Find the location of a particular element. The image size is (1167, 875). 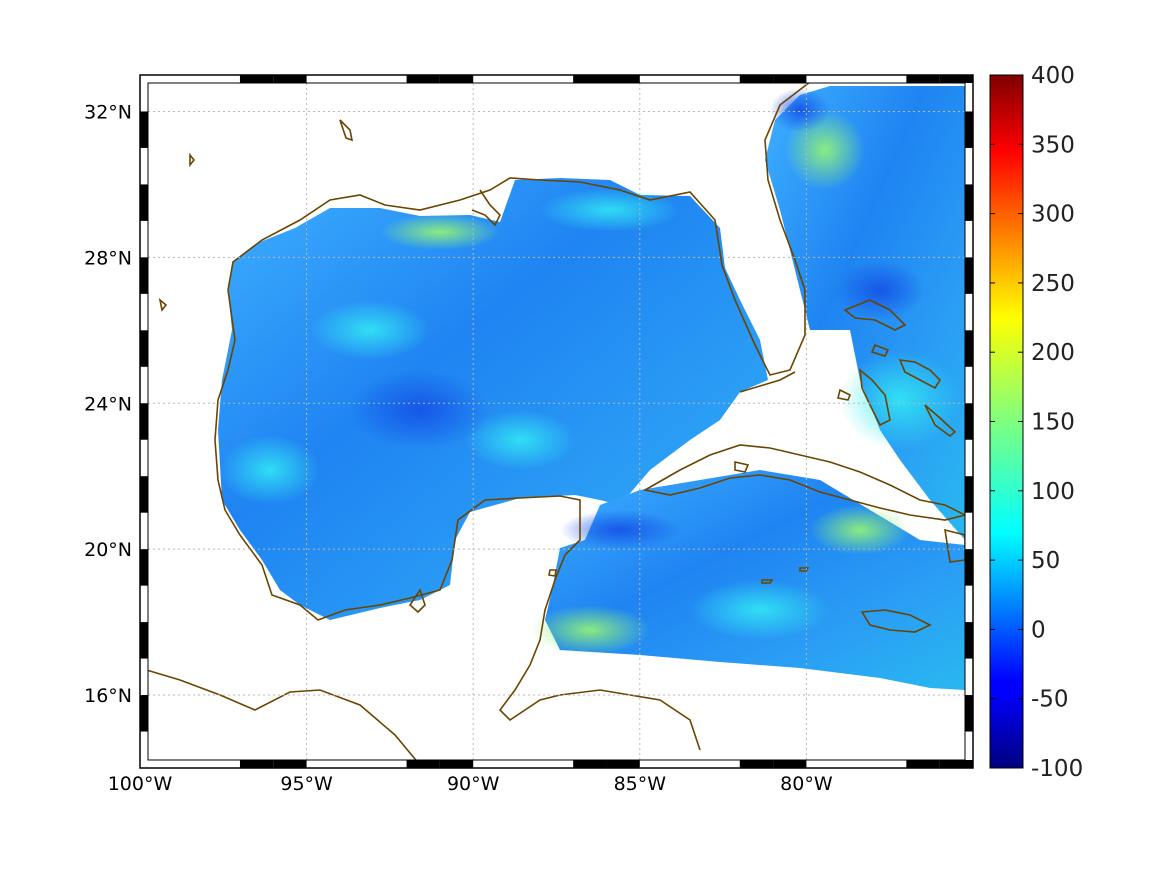

colorbar-tick-label-9: -50 is located at coordinates (1050, 700).